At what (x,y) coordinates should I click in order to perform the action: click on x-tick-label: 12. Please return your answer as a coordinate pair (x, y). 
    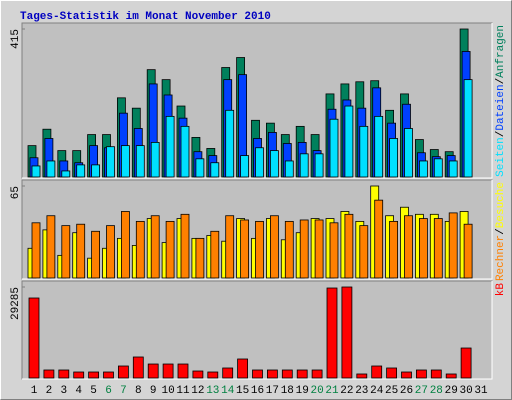
    Looking at the image, I should click on (197, 391).